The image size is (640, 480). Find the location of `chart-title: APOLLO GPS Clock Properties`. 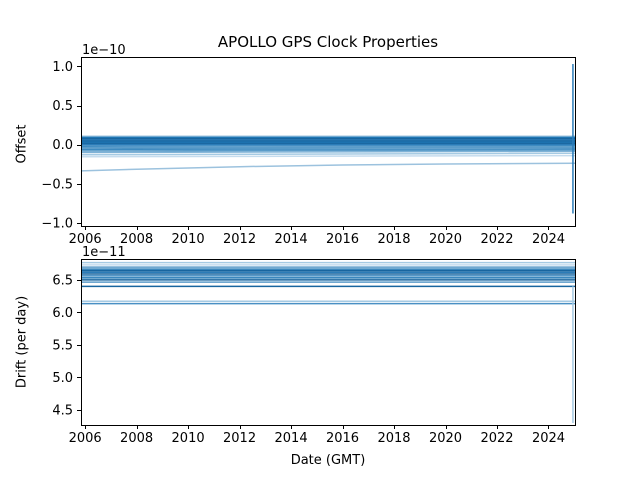

chart-title: APOLLO GPS Clock Properties is located at coordinates (328, 42).